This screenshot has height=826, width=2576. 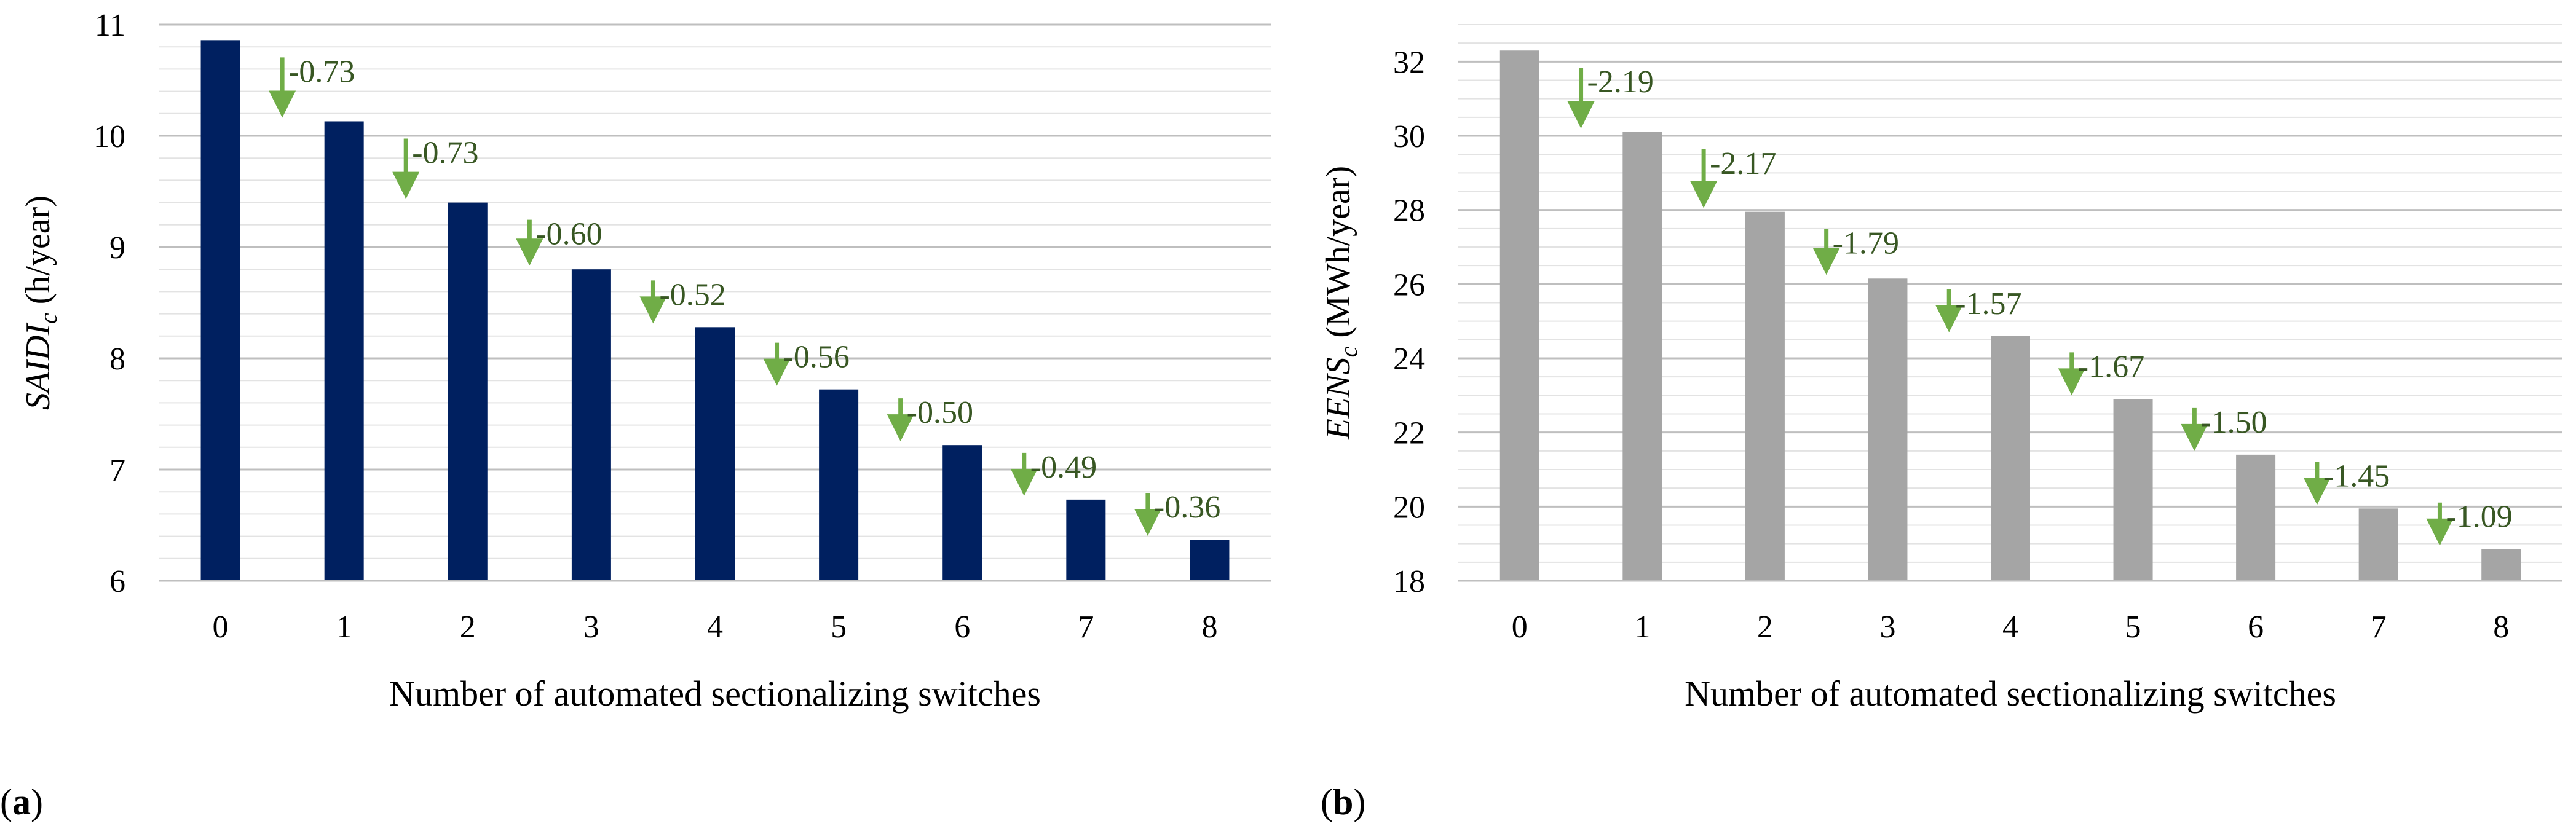 What do you see at coordinates (816, 358) in the screenshot?
I see `reduction-label: -0.56` at bounding box center [816, 358].